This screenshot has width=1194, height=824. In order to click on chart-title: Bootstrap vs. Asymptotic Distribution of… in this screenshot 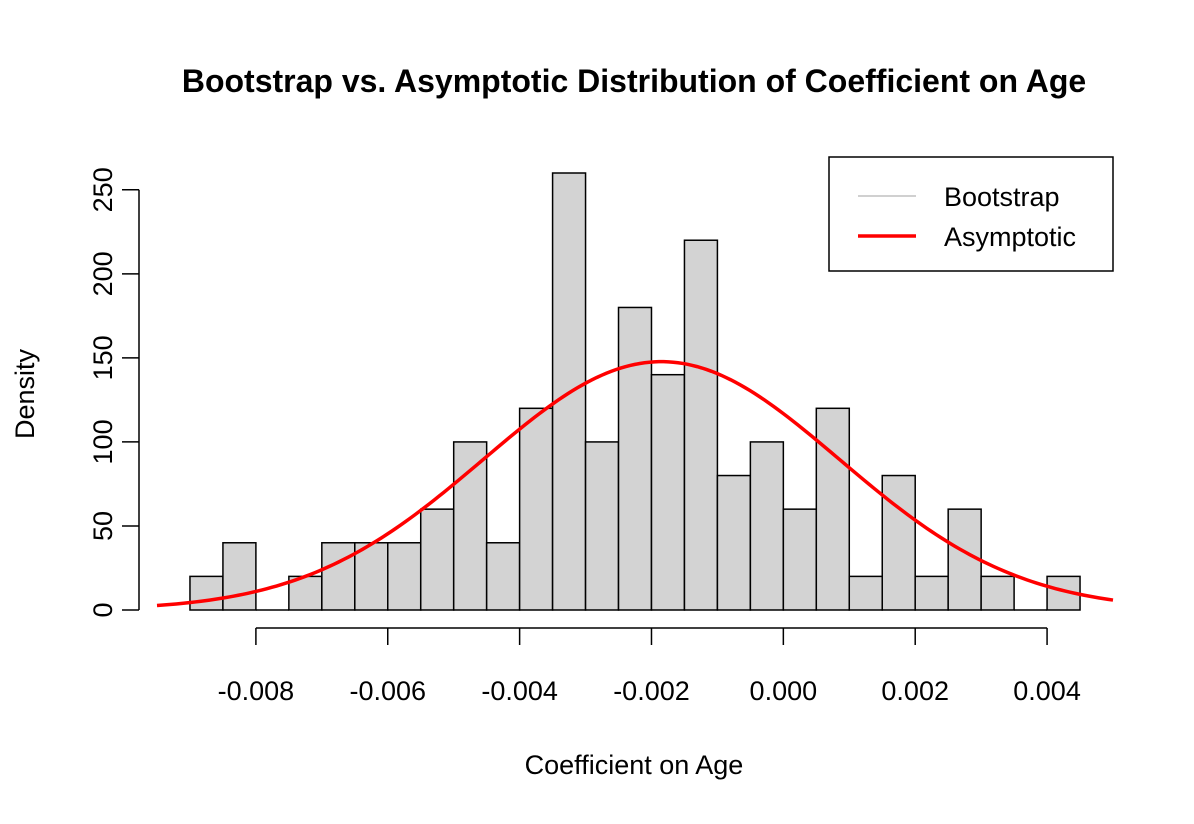, I will do `click(634, 81)`.